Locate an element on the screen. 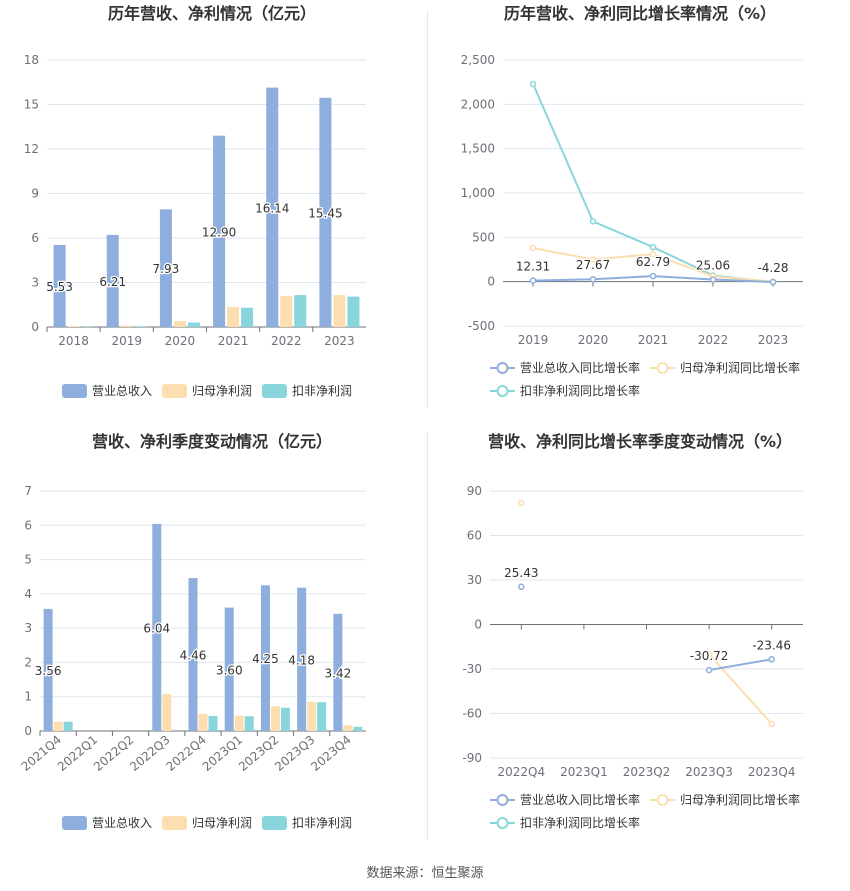 The image size is (850, 891). chart-title: 历年营收、净利同比增长率情况（%） is located at coordinates (640, 13).